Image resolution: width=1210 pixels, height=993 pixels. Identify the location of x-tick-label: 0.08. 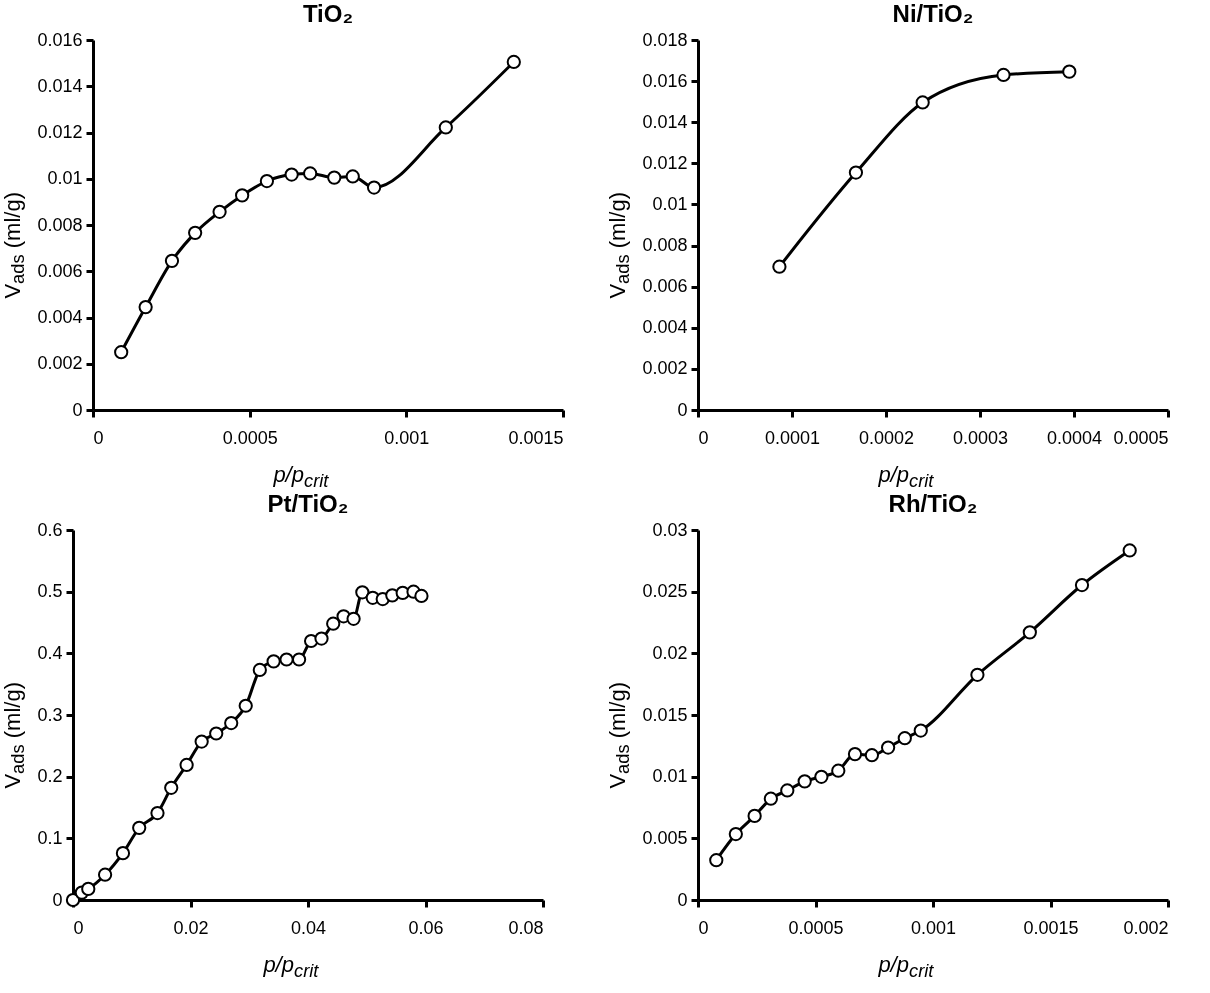
(526, 927).